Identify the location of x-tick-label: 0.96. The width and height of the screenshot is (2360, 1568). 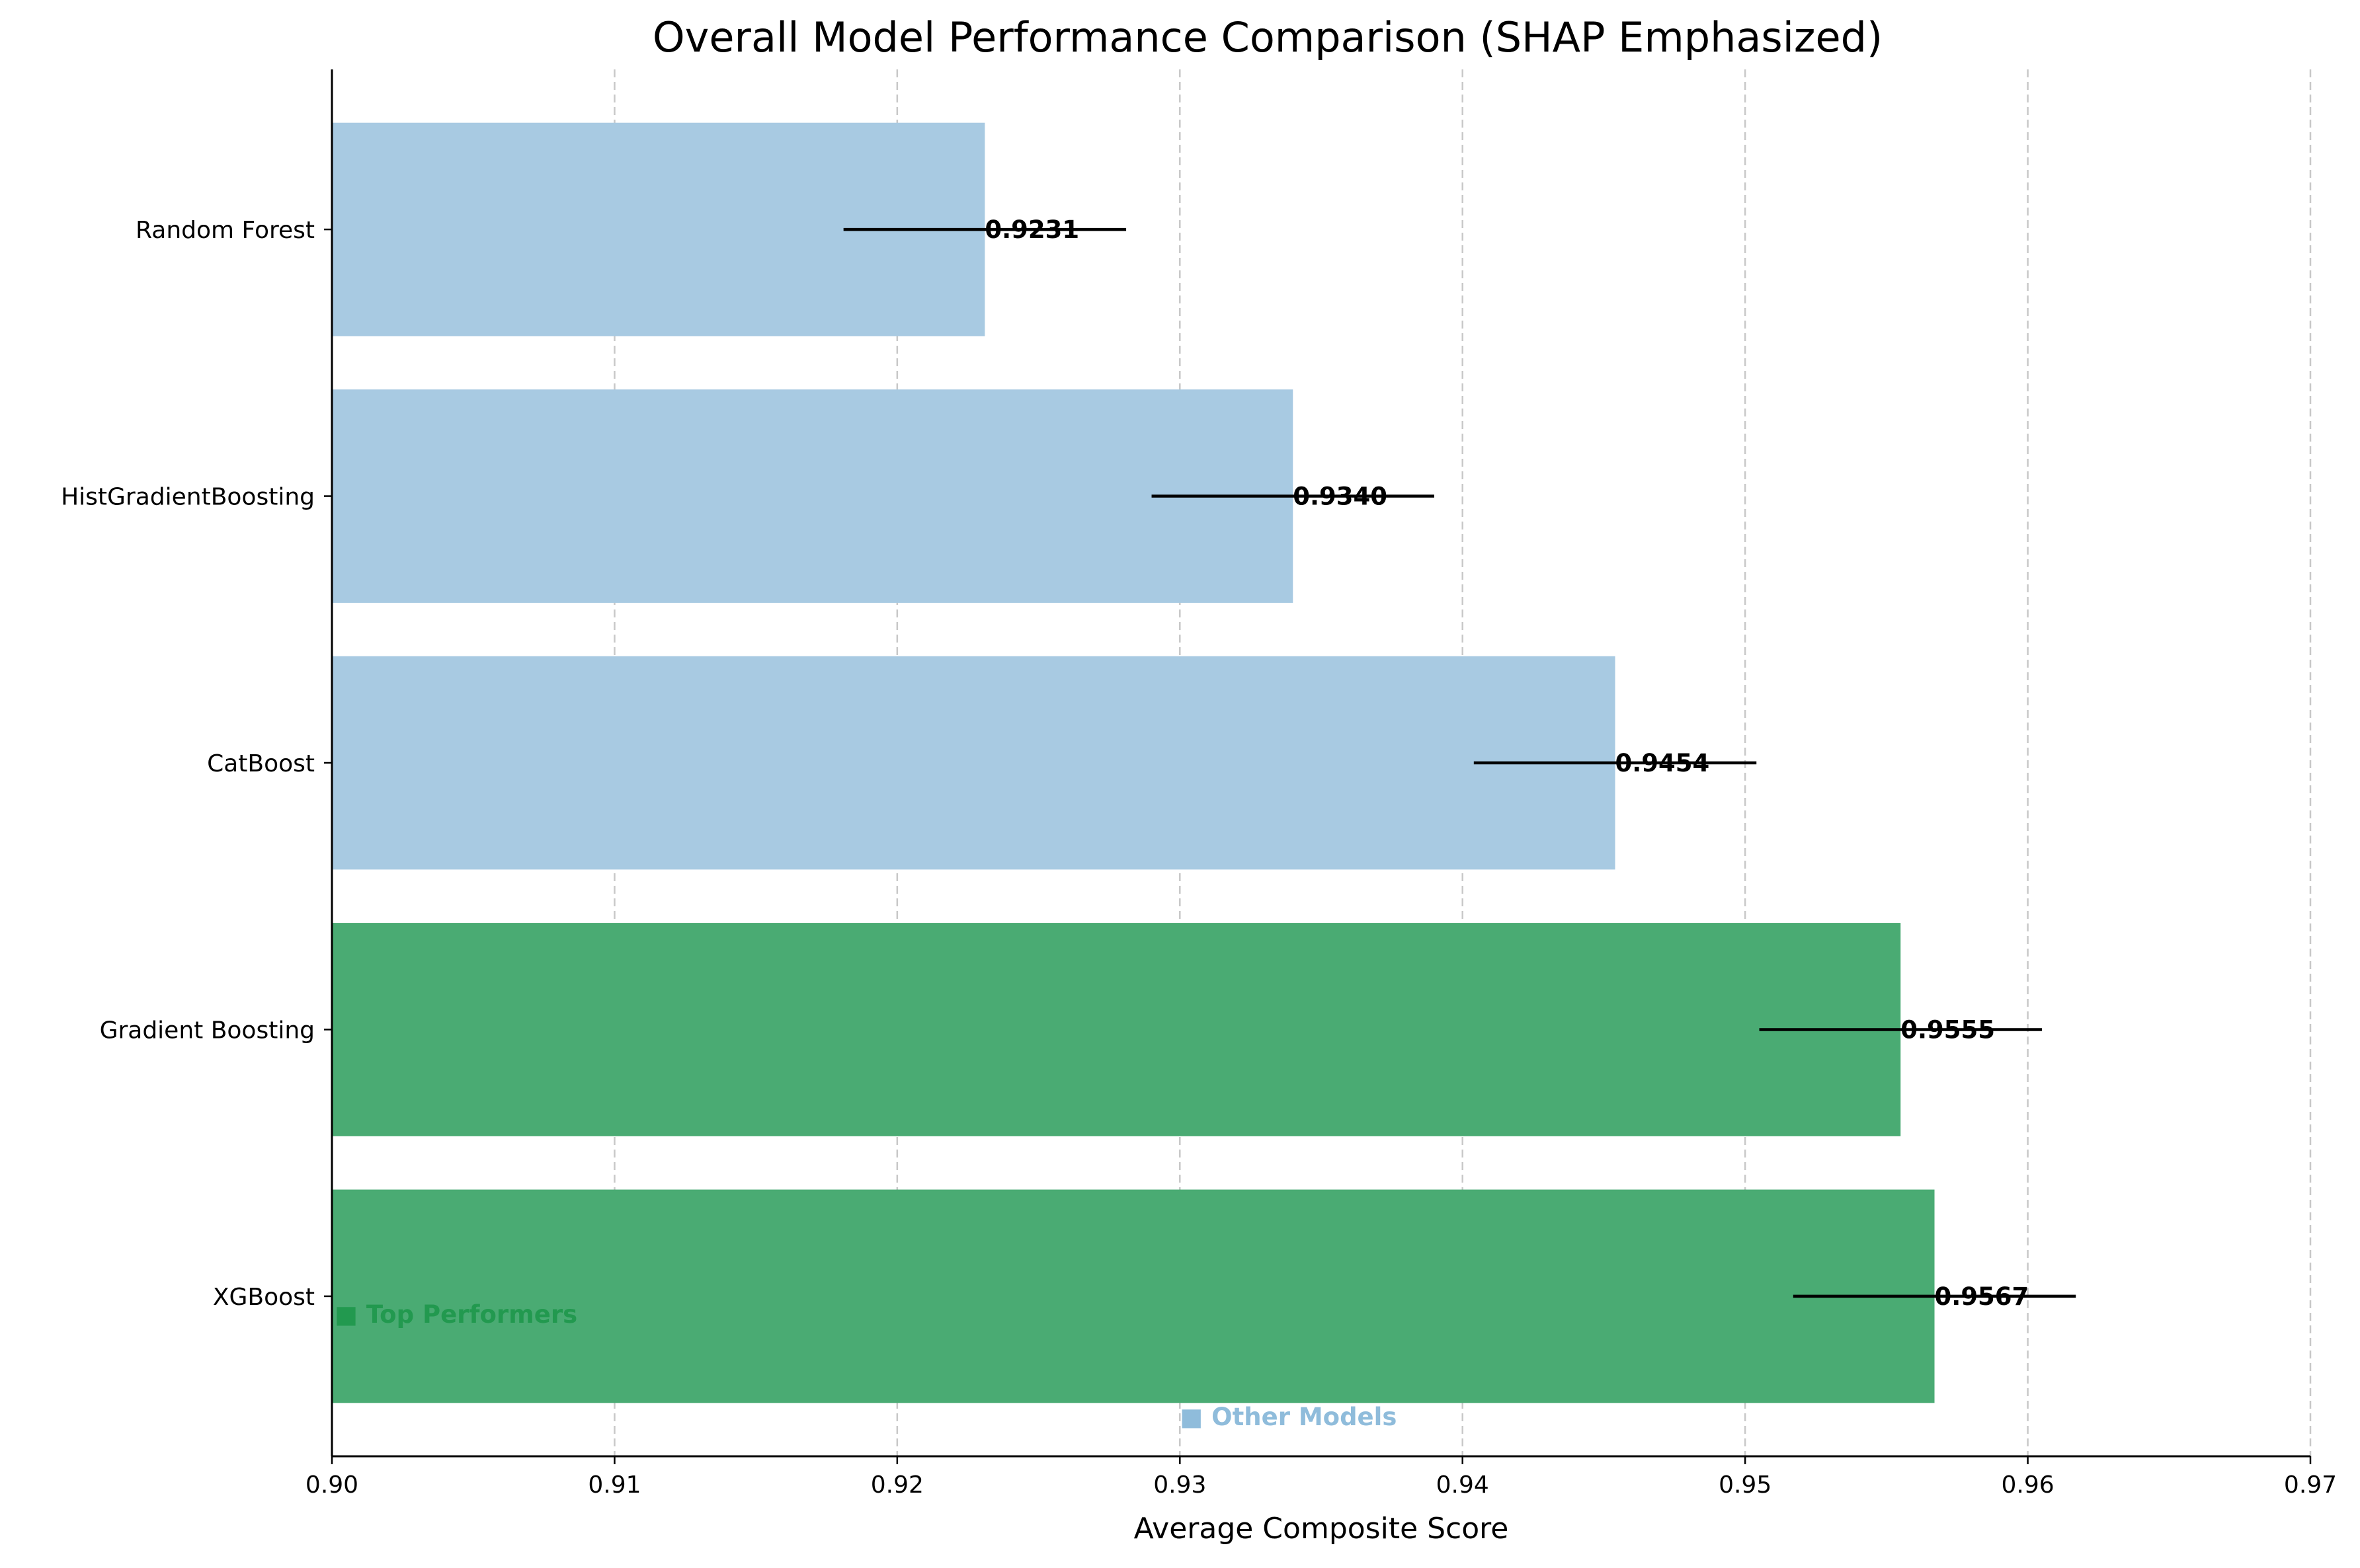
(2027, 1485).